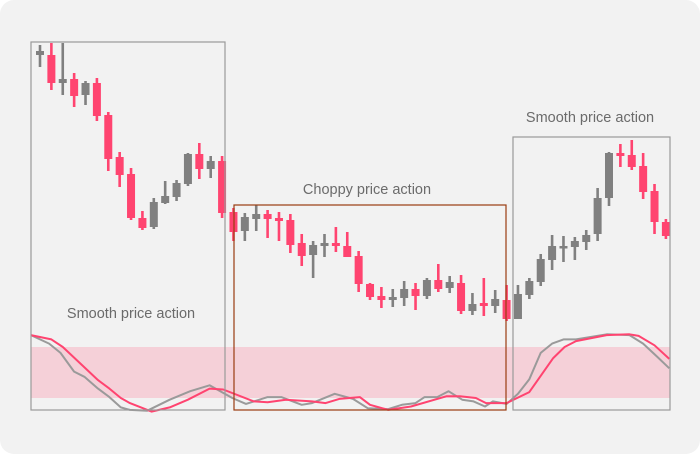 The height and width of the screenshot is (454, 700). I want to click on annotation-label-smooth-right: Smooth price action, so click(590, 118).